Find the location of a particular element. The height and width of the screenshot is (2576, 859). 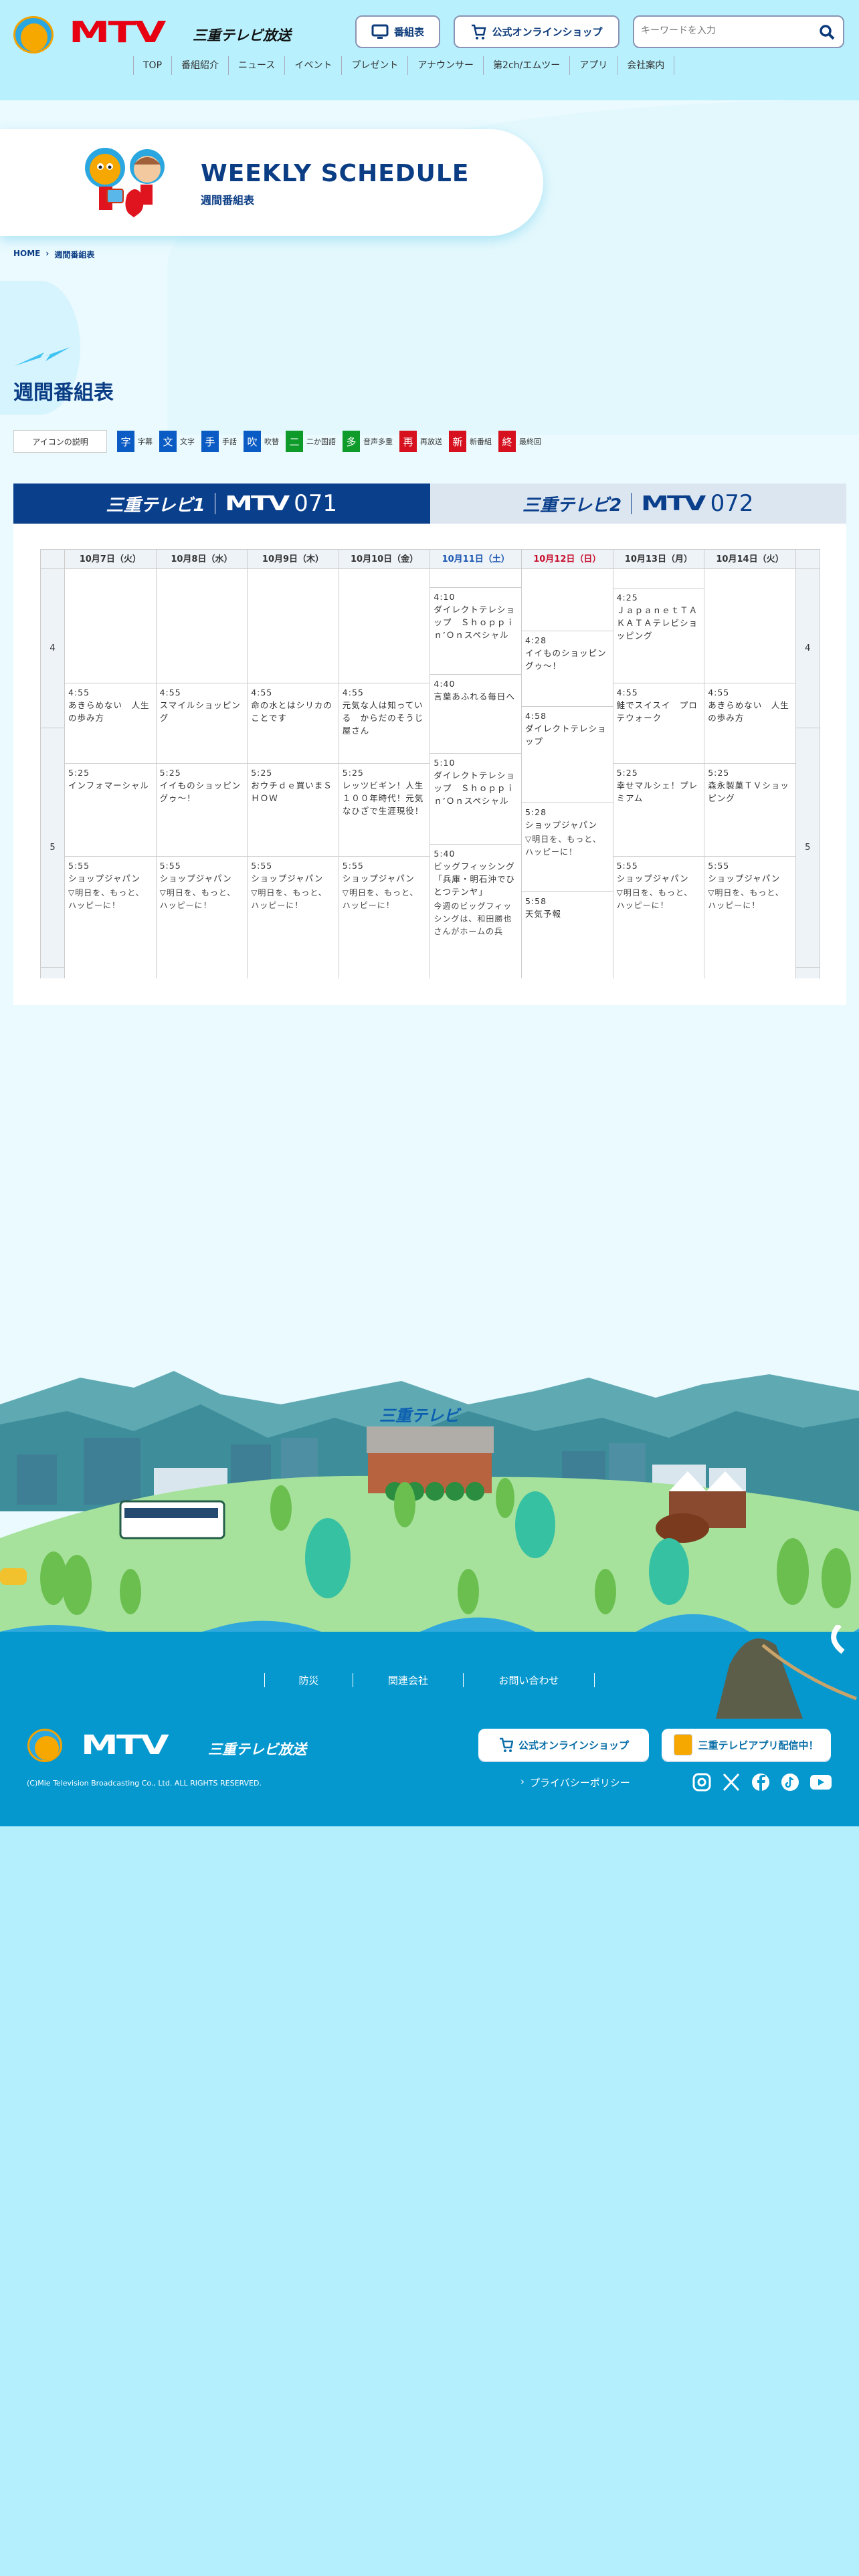

instagram-icon is located at coordinates (702, 1782).